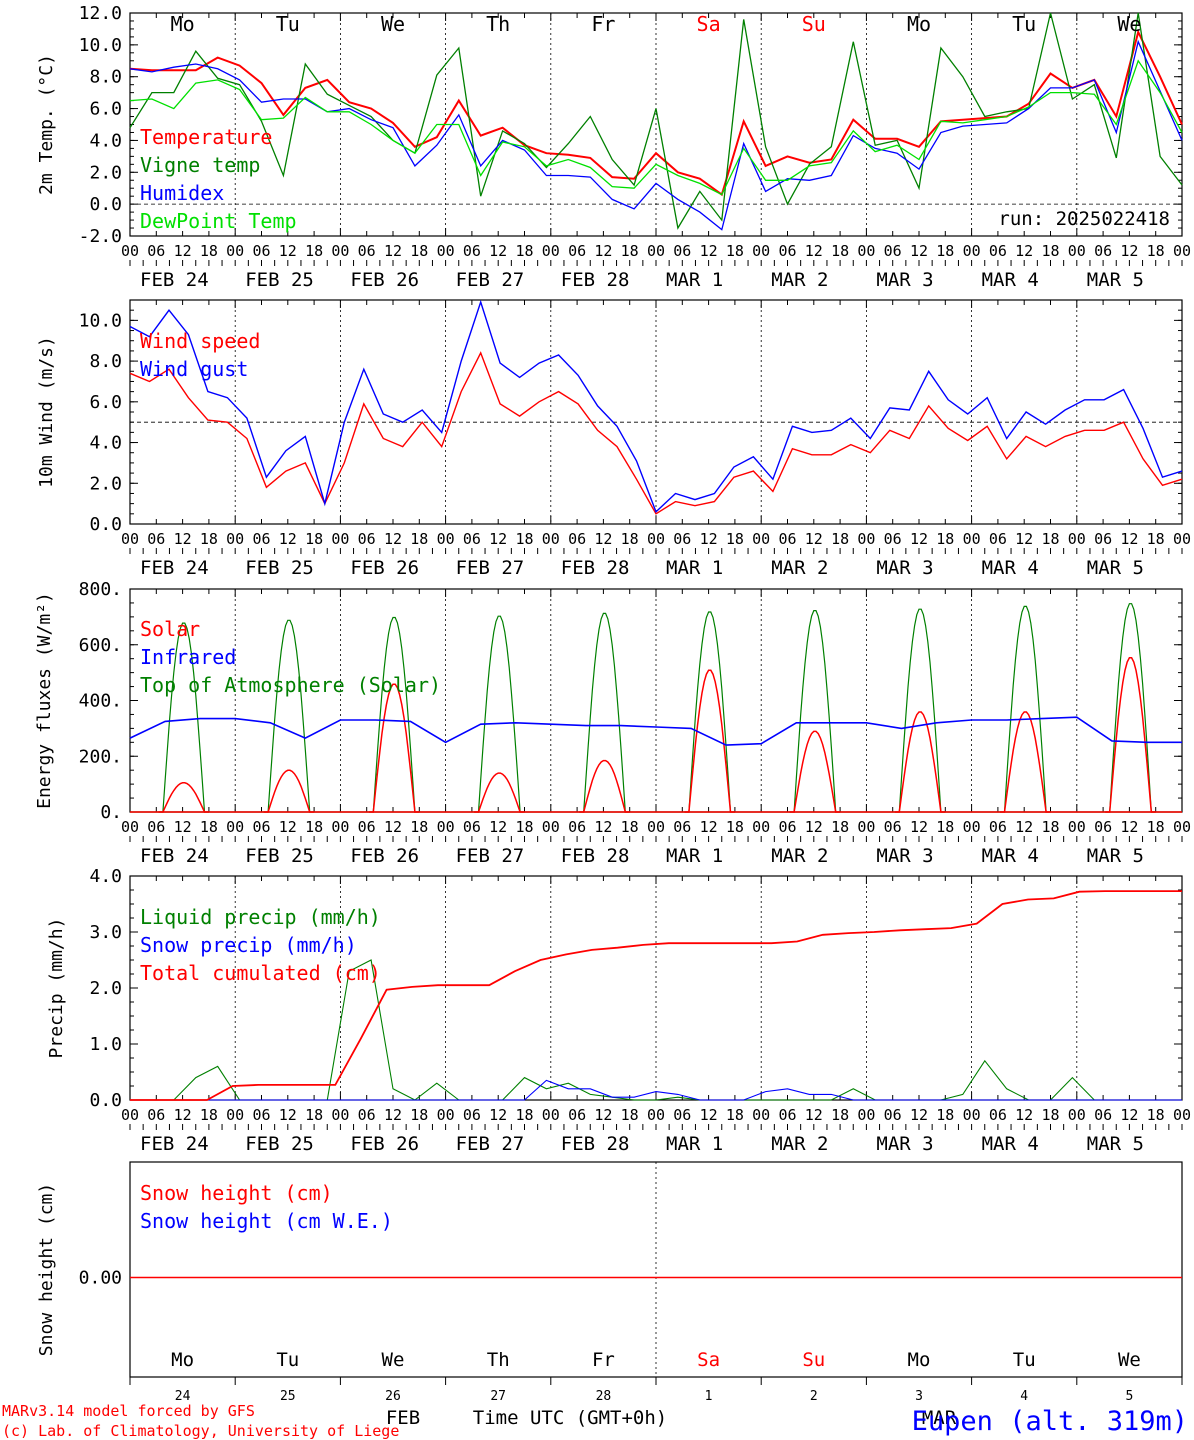 Image resolution: width=1194 pixels, height=1440 pixels. I want to click on y-tick-label: 600., so click(100, 645).